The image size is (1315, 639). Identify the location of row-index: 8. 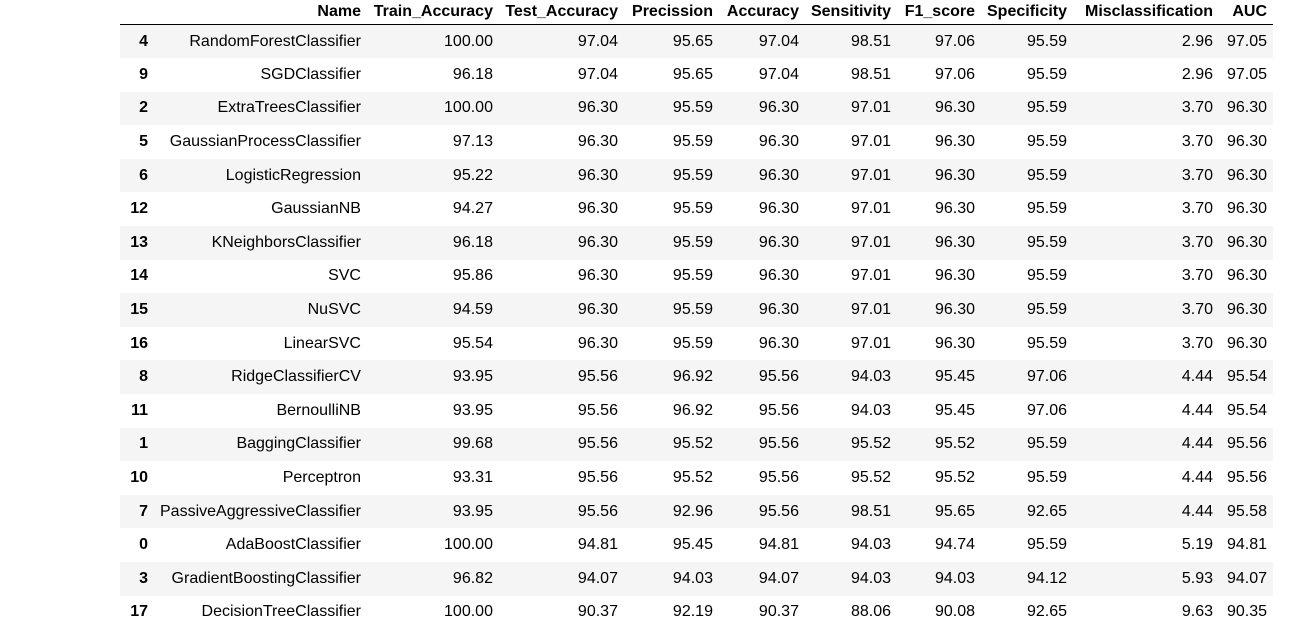
(143, 377).